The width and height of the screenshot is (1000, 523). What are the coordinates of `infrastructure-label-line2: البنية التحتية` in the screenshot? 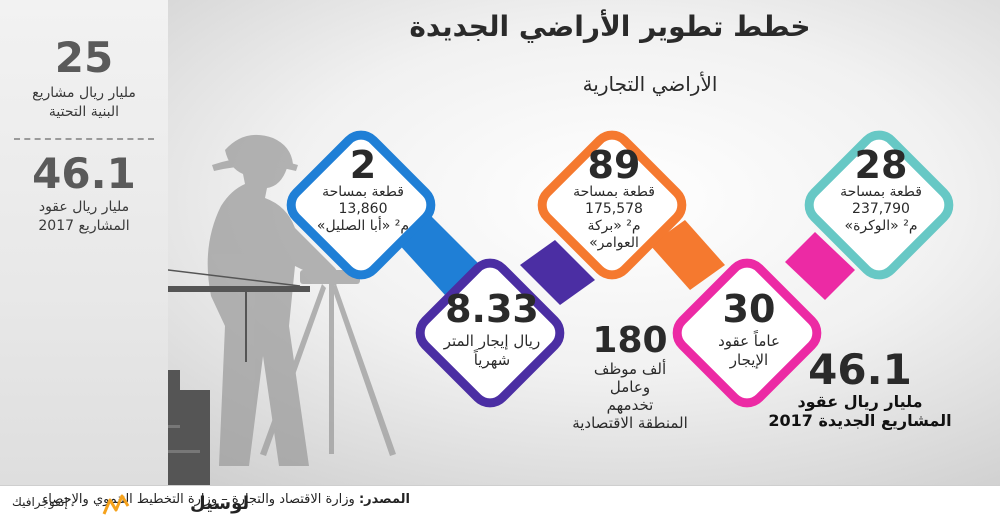 It's located at (84, 112).